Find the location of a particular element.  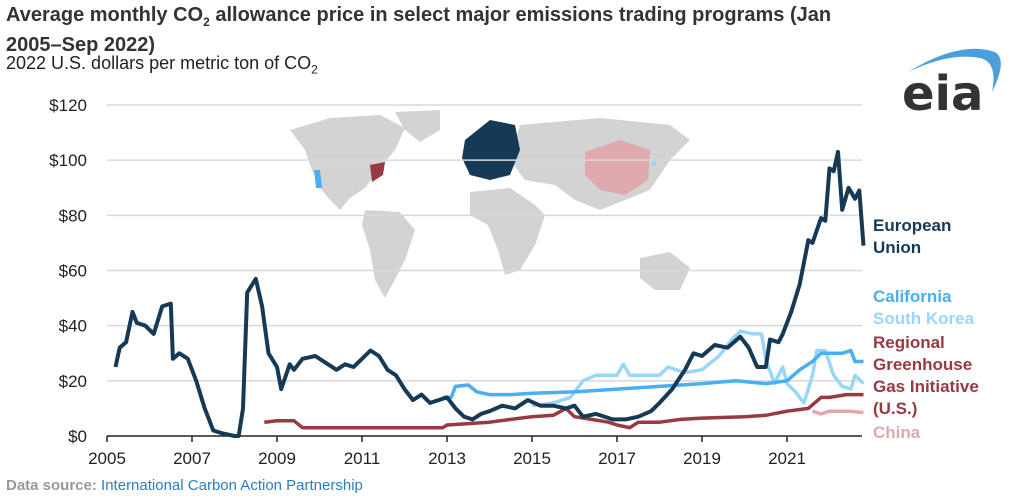

legend-rggi-line4: (U.S.) is located at coordinates (895, 408).